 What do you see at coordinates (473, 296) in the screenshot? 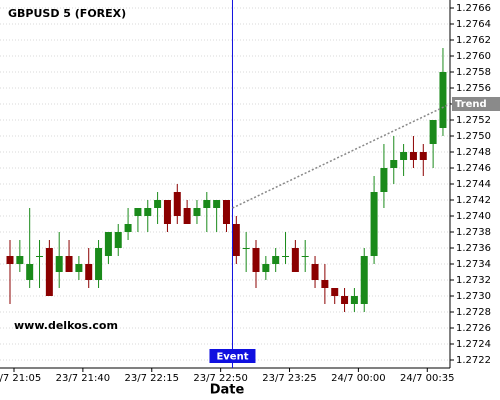
I see `y-tick-label: 1.2730` at bounding box center [473, 296].